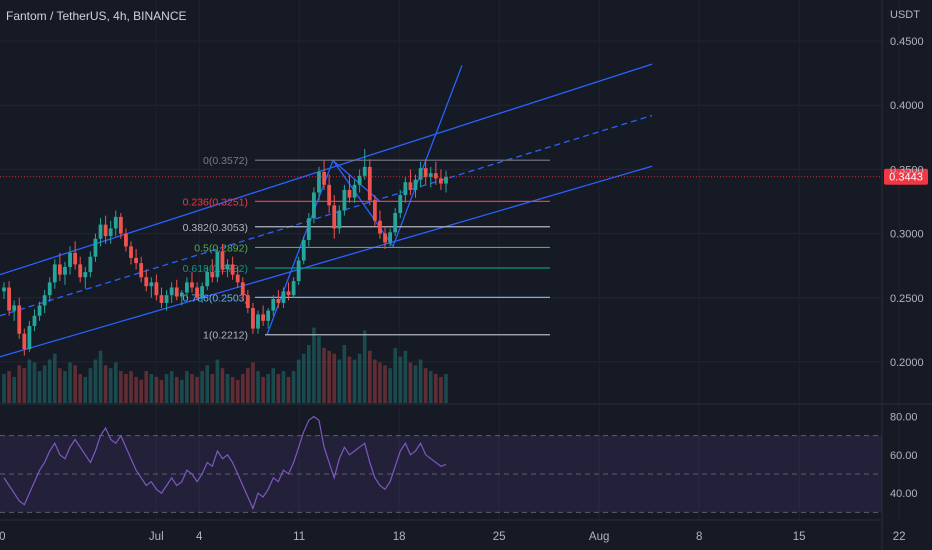 The image size is (932, 550). I want to click on fib-level-label: 0.236(0.3251), so click(215, 202).